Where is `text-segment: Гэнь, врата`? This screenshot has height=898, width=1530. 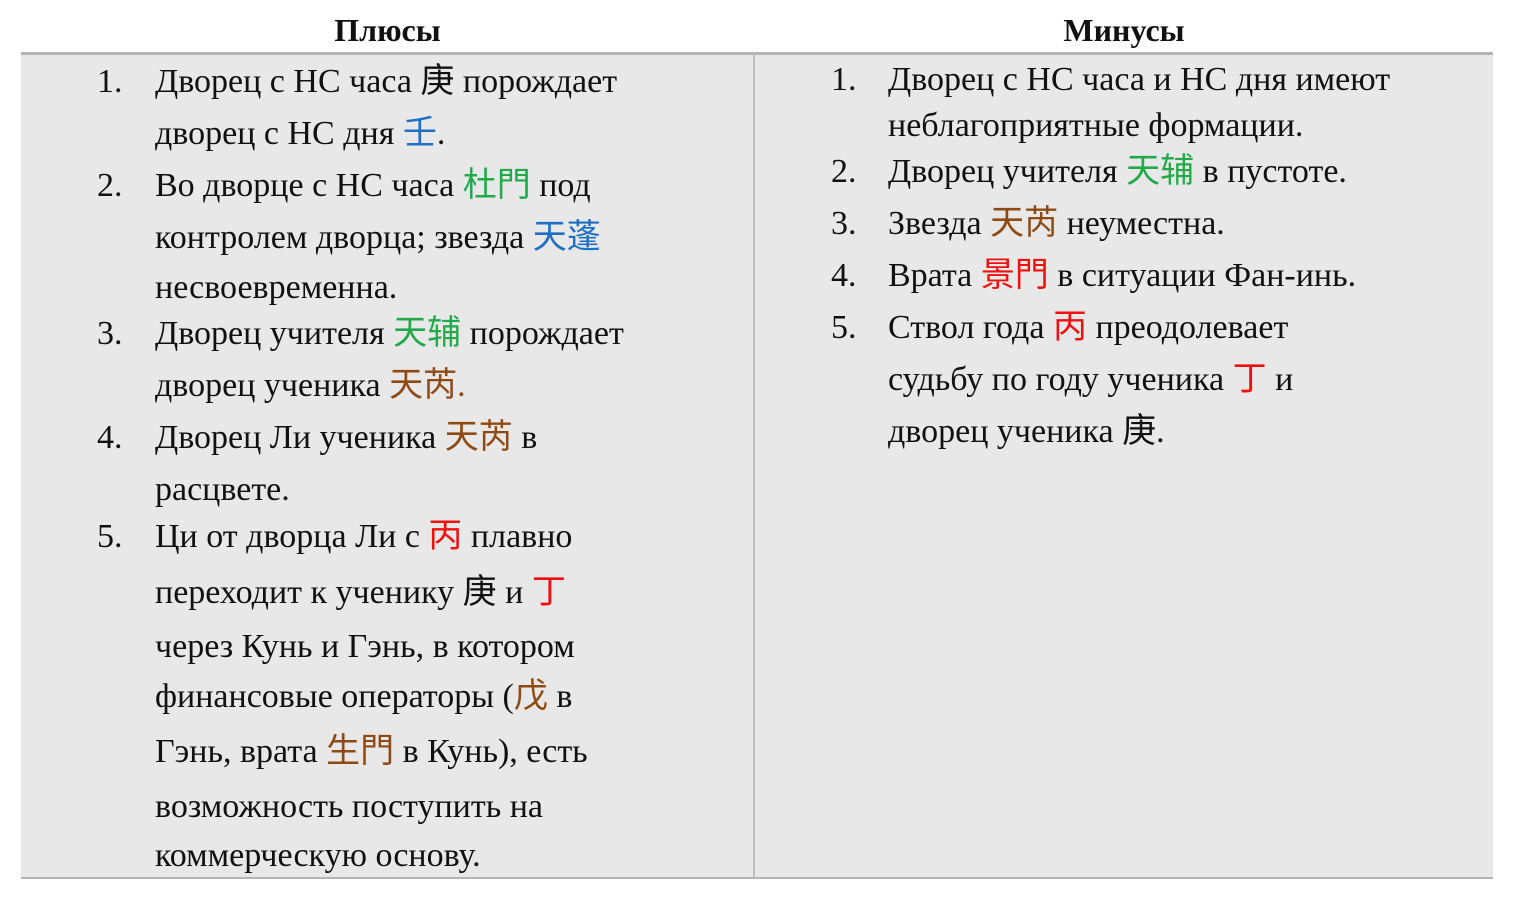 text-segment: Гэнь, врата is located at coordinates (241, 751).